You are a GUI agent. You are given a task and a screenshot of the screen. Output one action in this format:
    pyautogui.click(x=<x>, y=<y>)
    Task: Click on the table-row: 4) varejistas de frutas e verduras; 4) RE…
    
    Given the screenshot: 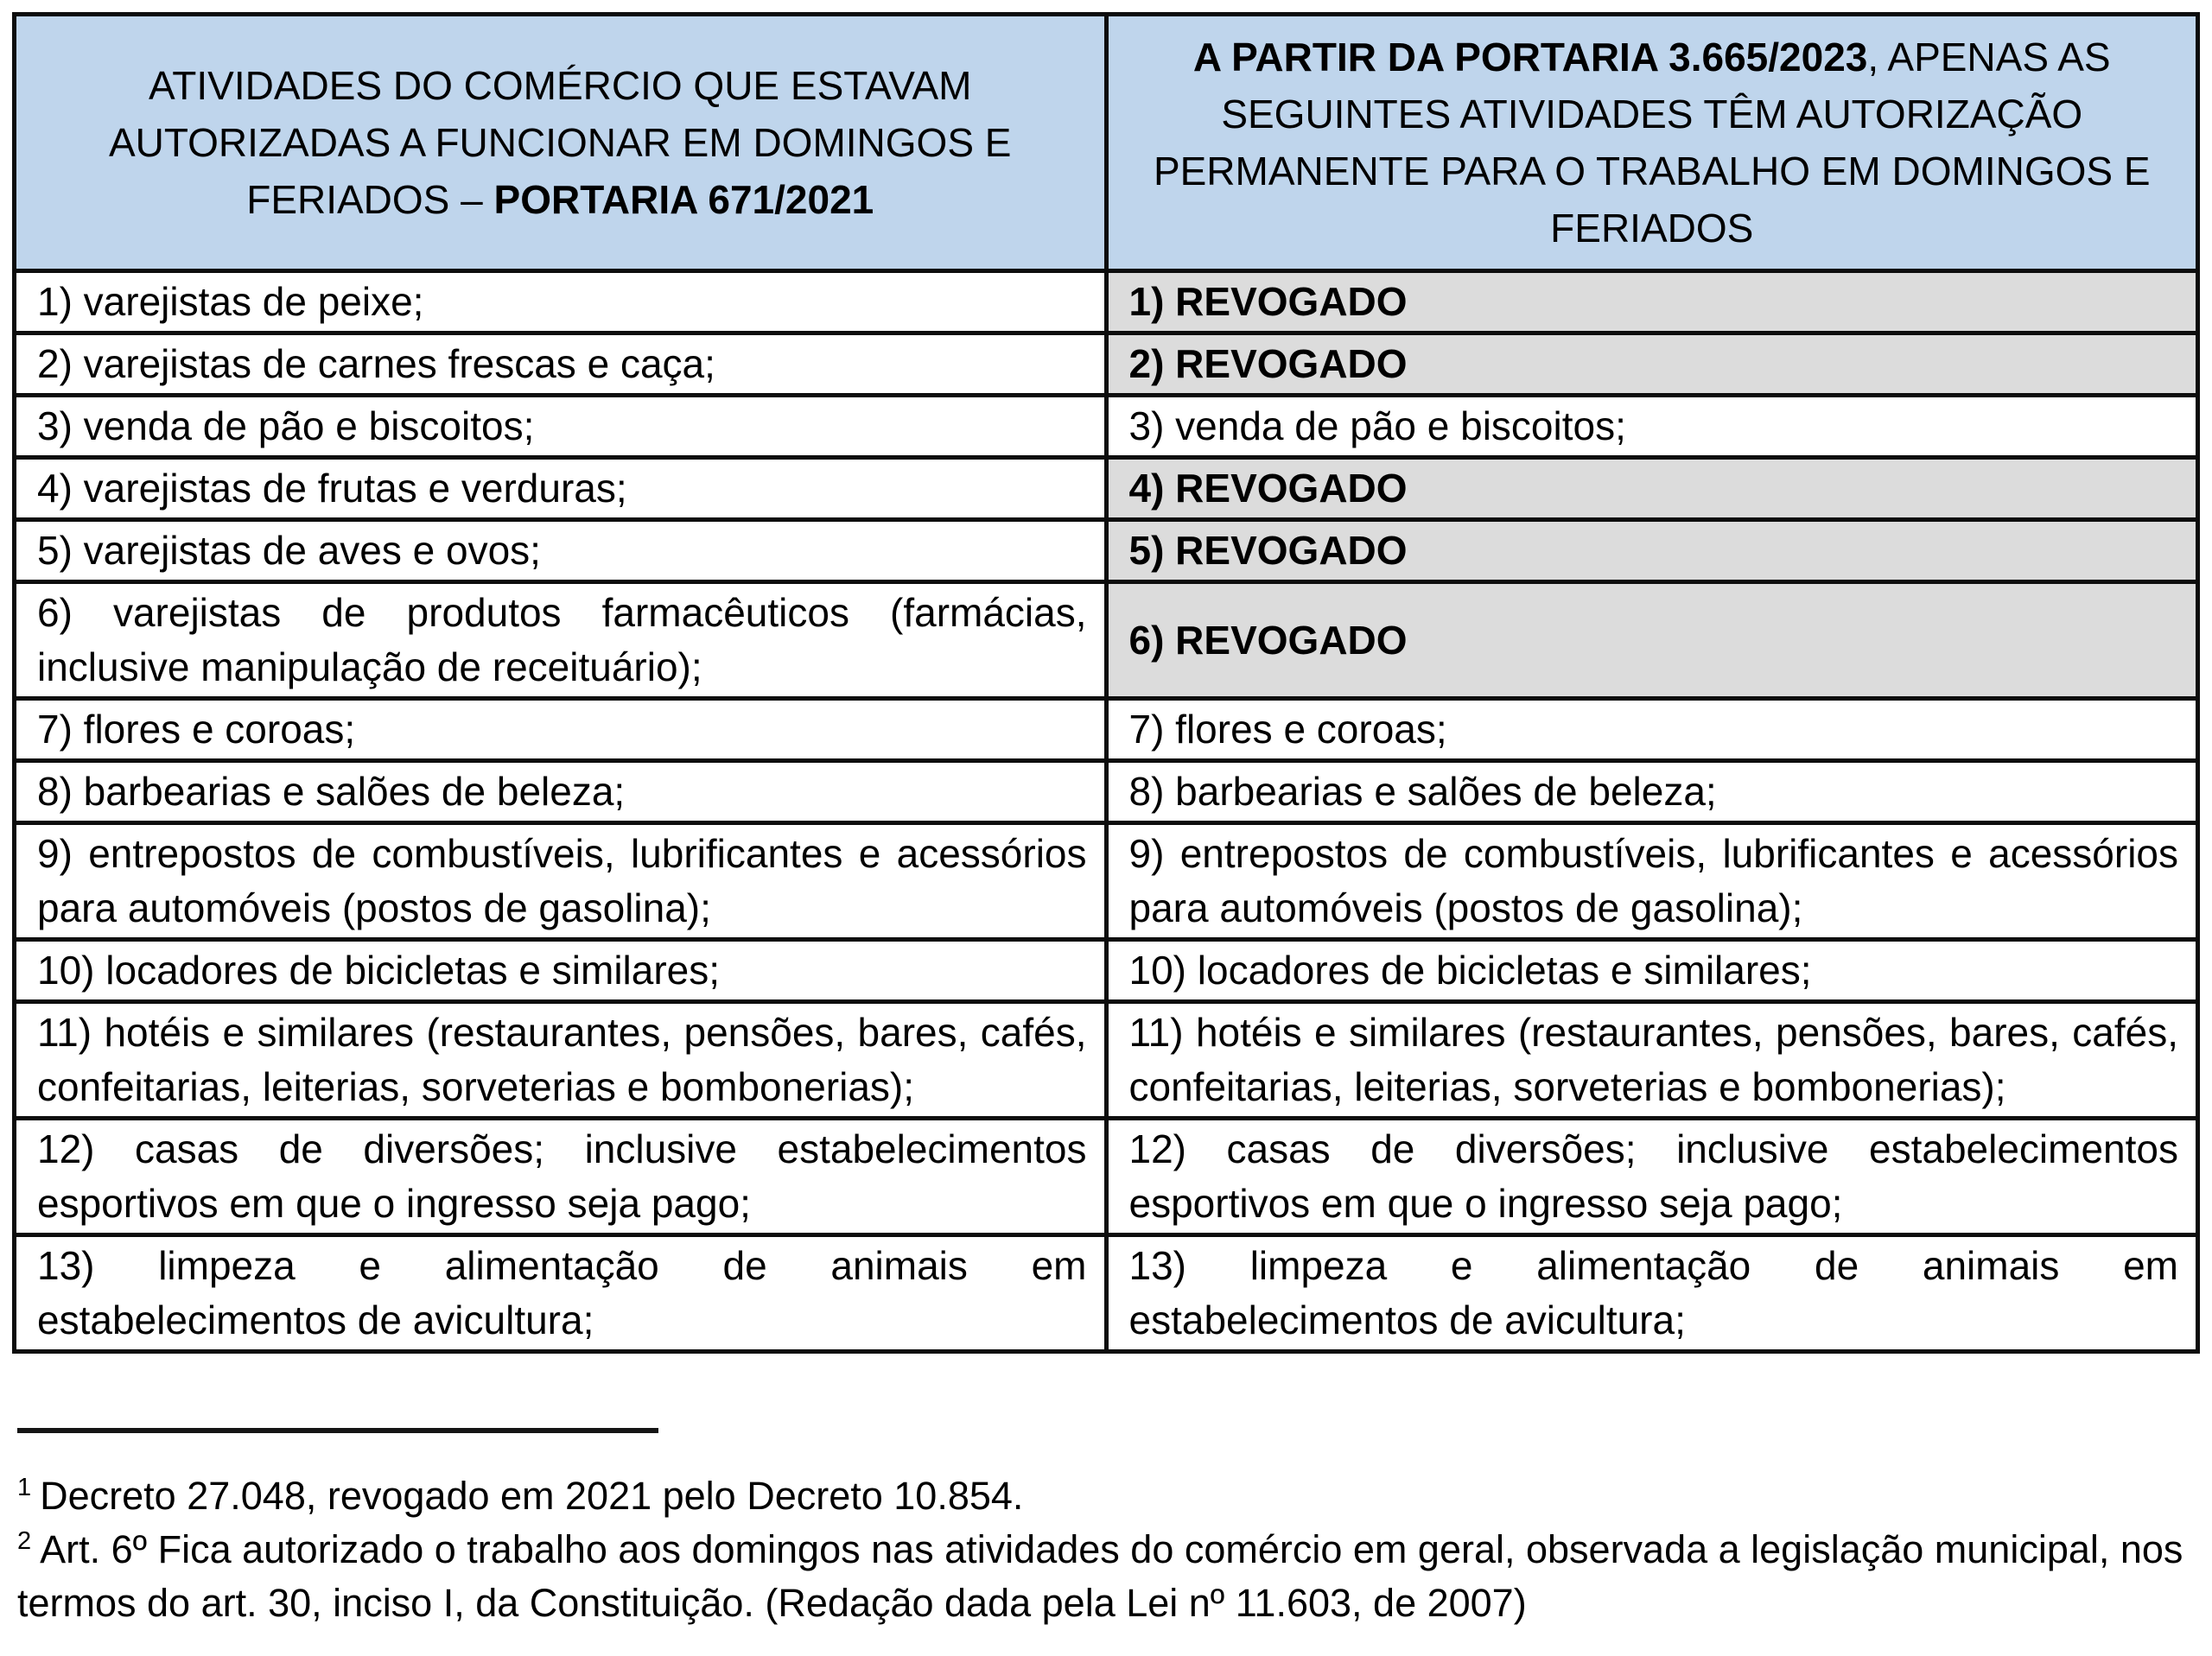 What is the action you would take?
    pyautogui.click(x=1106, y=488)
    